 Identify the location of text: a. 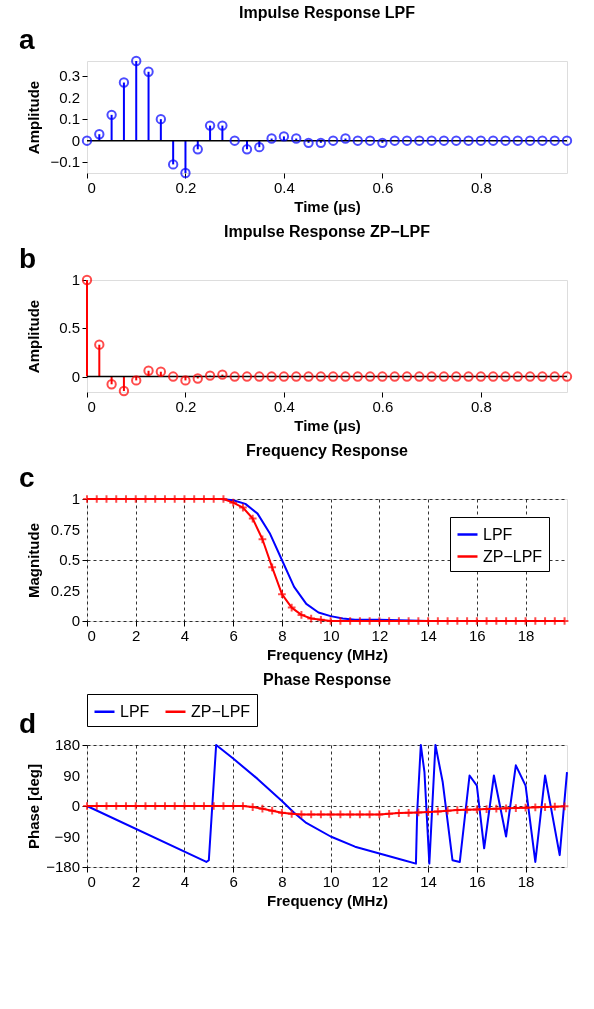
(27, 39).